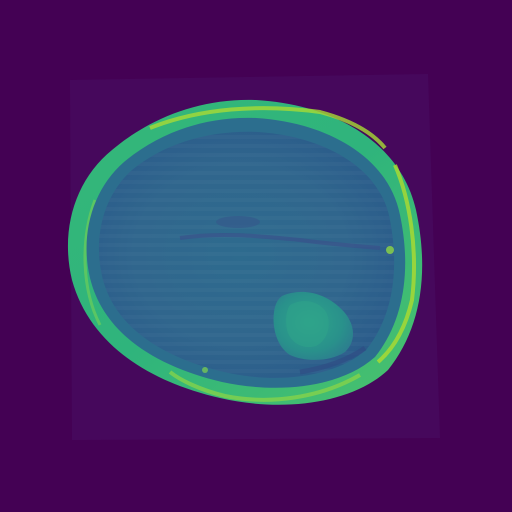 The width and height of the screenshot is (512, 512). I want to click on posterior-dark-edge, so click(333, 360).